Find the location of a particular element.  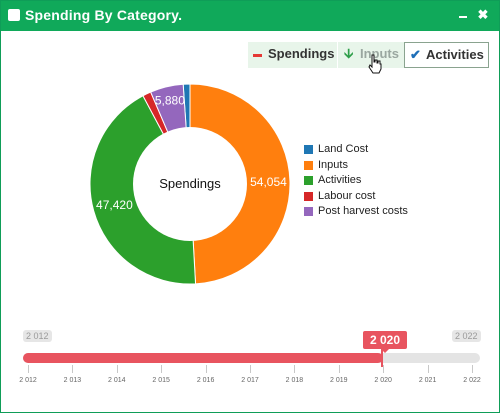

tick-label: 2 015 is located at coordinates (161, 380).